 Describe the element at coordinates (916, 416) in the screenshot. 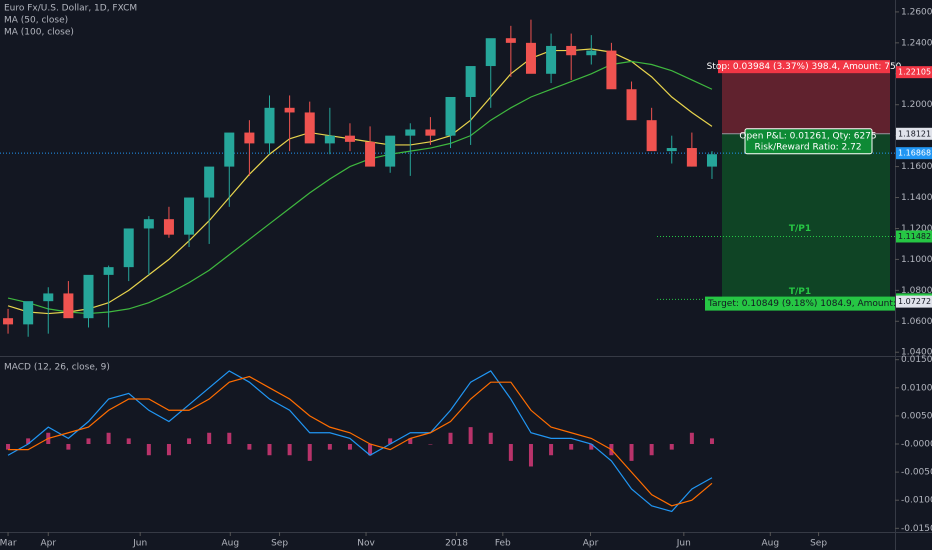

I see `y-tick-label: 0.0050` at that location.